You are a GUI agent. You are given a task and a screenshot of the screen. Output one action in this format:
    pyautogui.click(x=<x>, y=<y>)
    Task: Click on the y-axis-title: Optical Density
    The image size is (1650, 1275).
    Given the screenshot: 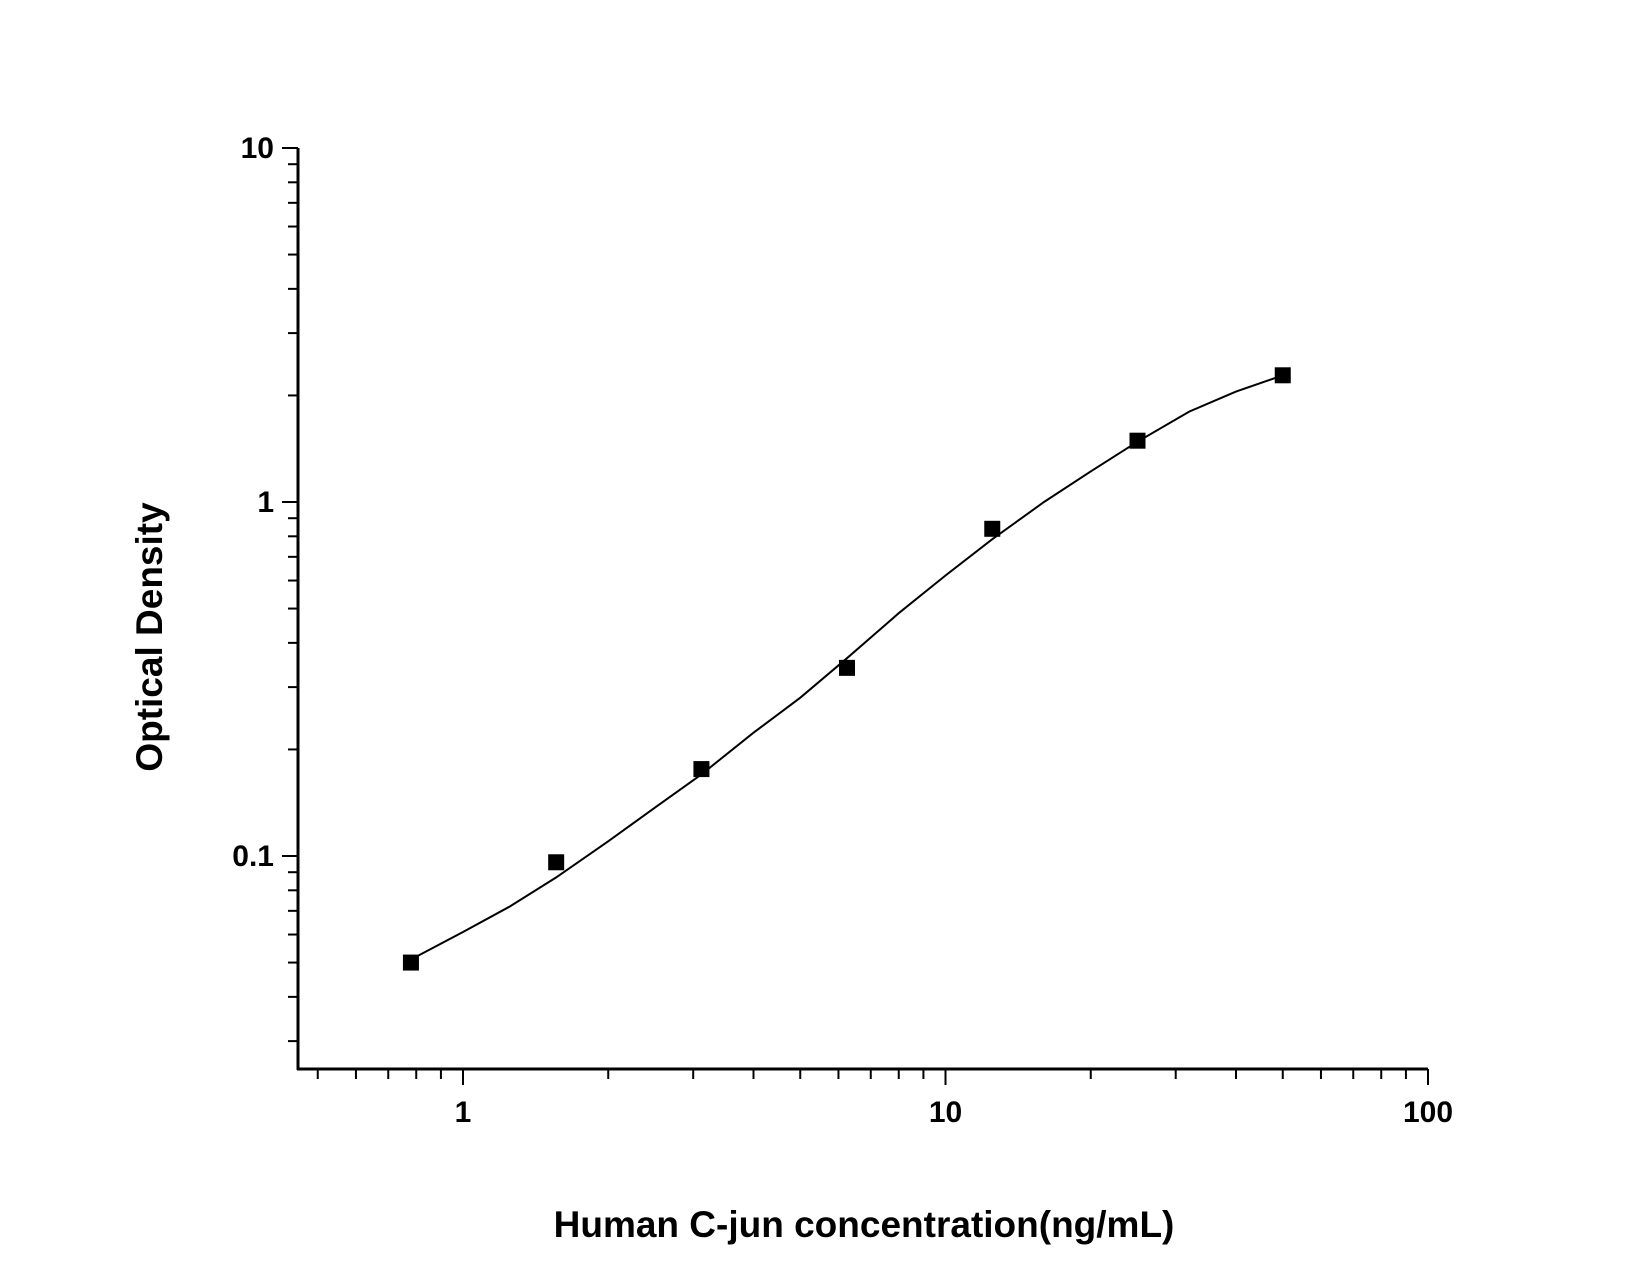 What is the action you would take?
    pyautogui.click(x=149, y=637)
    